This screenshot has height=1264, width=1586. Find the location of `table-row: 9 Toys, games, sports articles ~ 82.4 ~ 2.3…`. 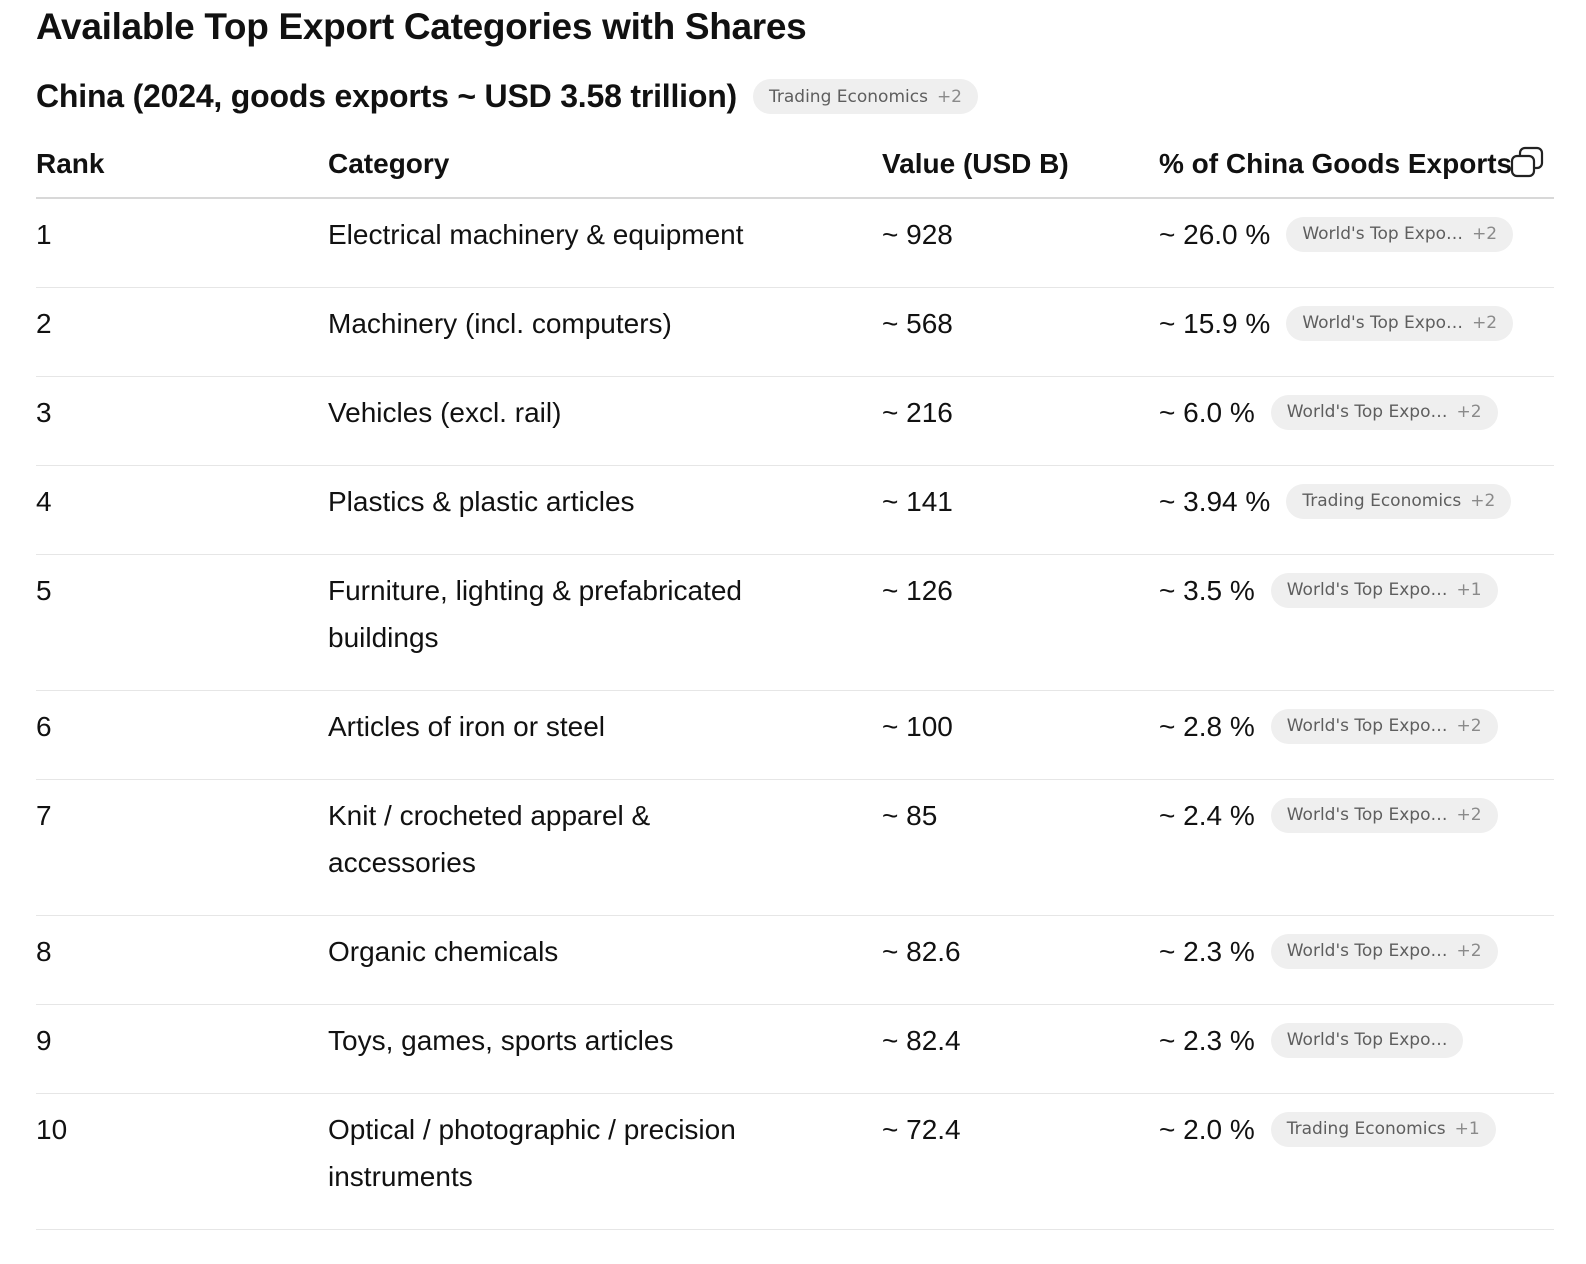

table-row: 9 Toys, games, sports articles ~ 82.4 ~ 2.3… is located at coordinates (795, 1049).